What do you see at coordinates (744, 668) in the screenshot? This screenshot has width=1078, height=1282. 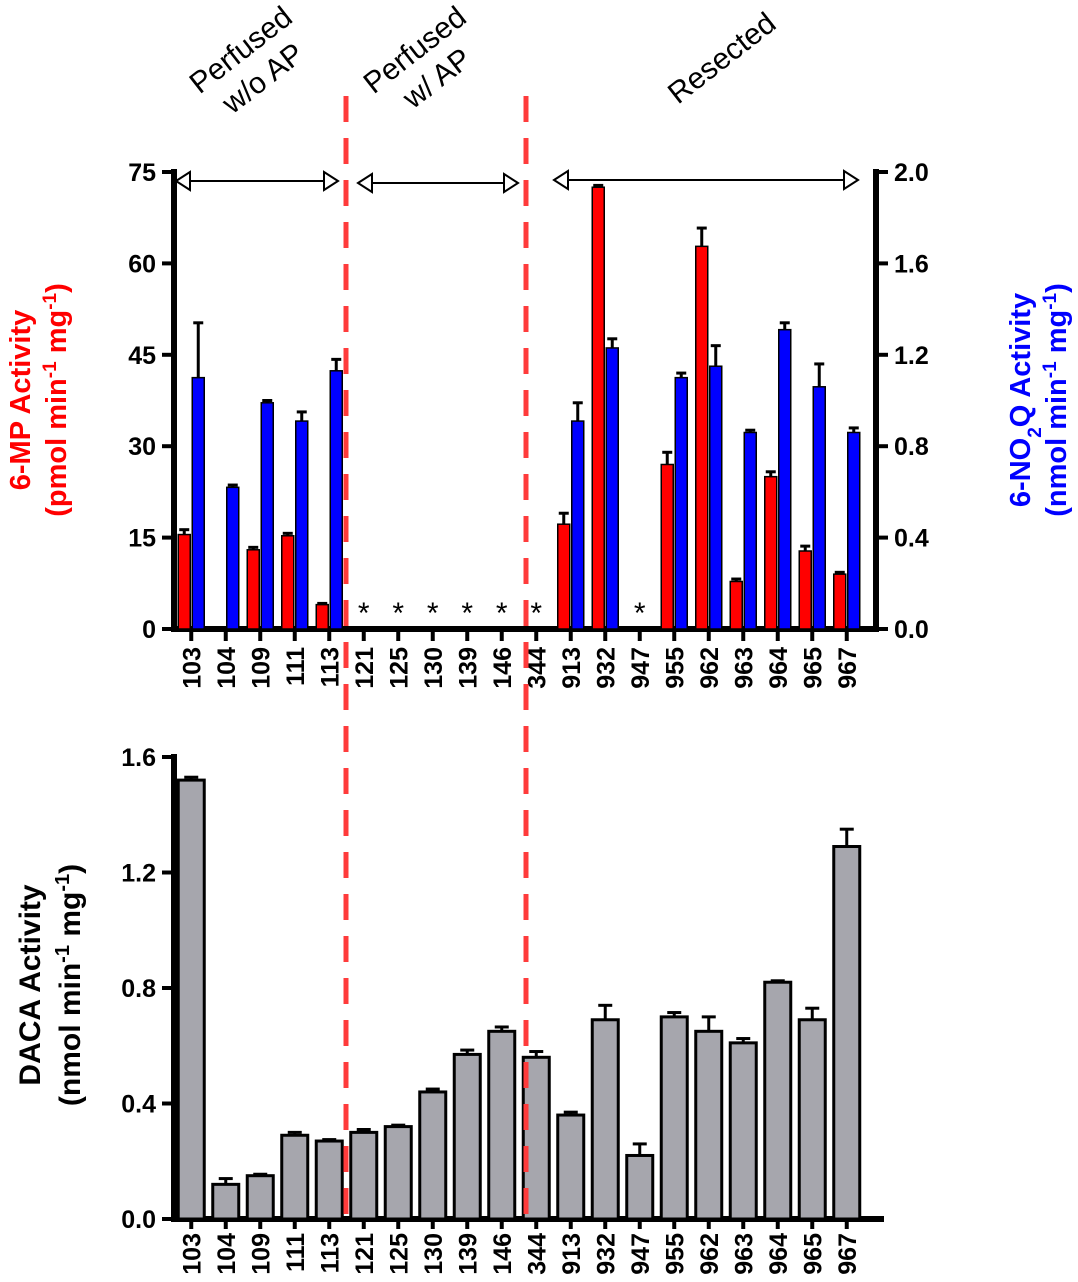 I see `top-category-label-963: 963` at bounding box center [744, 668].